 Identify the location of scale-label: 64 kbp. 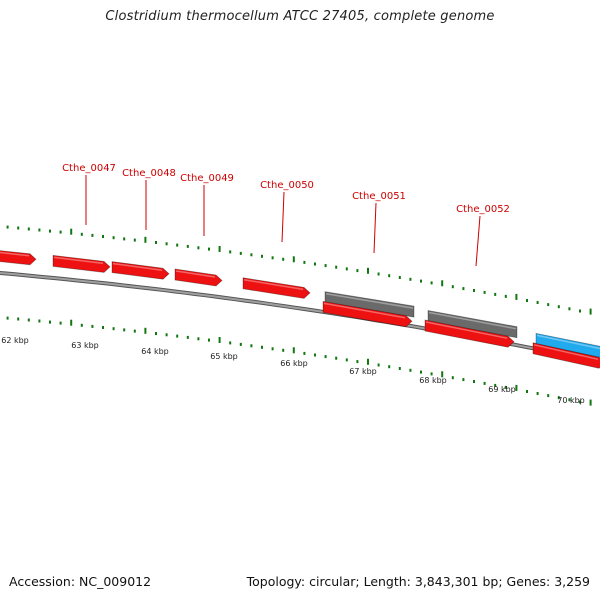
(155, 351).